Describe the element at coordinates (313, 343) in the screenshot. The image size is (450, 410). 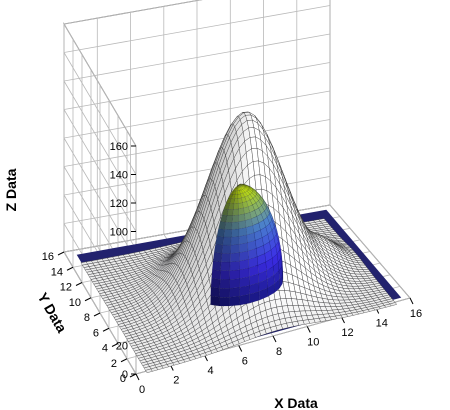
I see `x-tick-label: 10` at that location.